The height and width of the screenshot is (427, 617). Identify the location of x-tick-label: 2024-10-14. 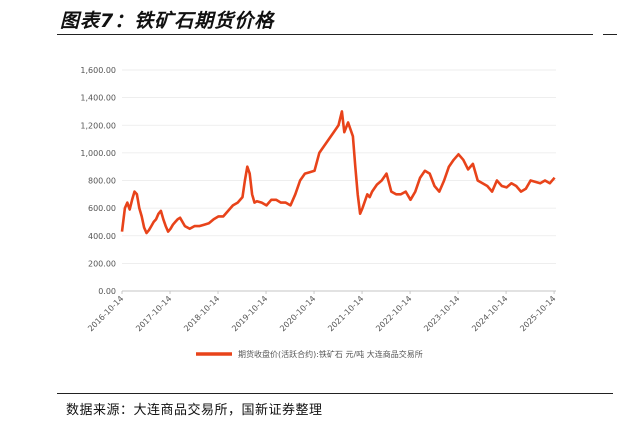
(489, 313).